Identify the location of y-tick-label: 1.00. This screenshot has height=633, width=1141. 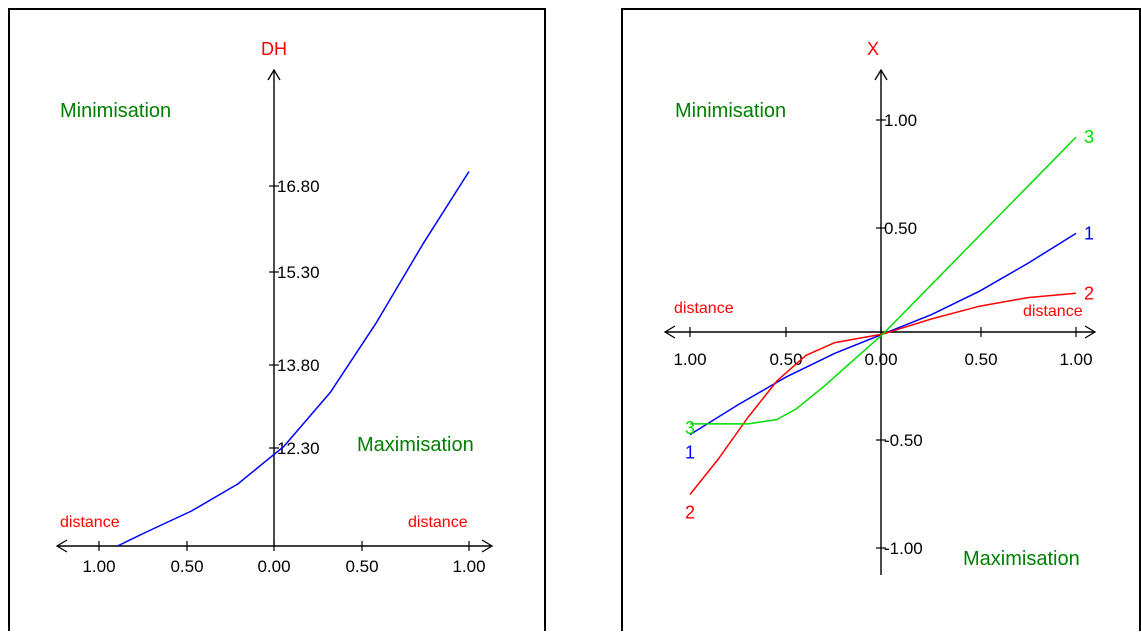
(900, 120).